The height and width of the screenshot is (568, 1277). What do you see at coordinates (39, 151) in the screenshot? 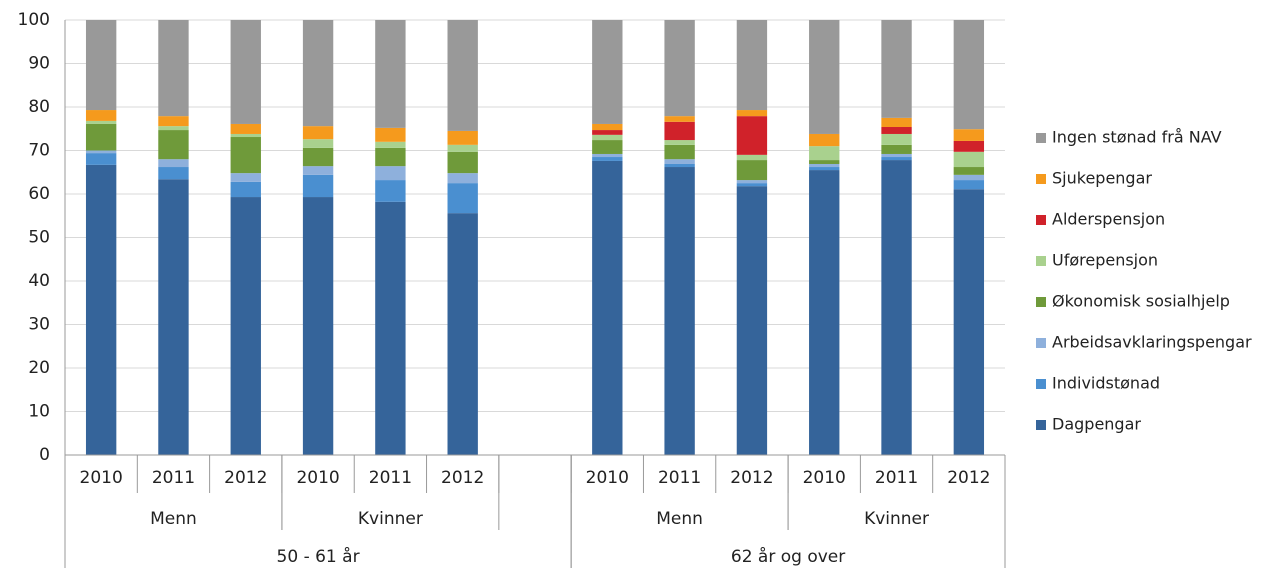
I see `y-tick-label: 70` at bounding box center [39, 151].